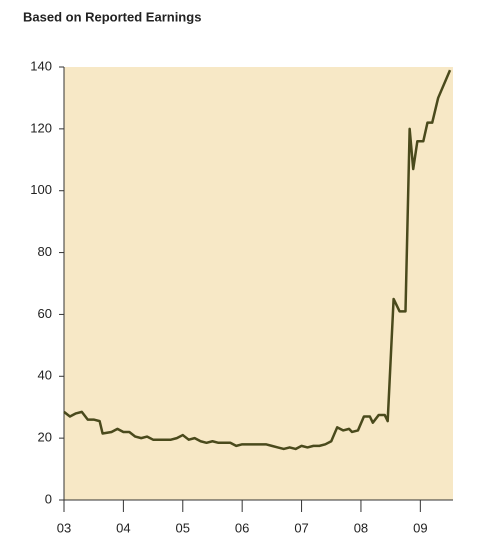 Image resolution: width=497 pixels, height=544 pixels. What do you see at coordinates (45, 251) in the screenshot?
I see `y-tick-label: 80` at bounding box center [45, 251].